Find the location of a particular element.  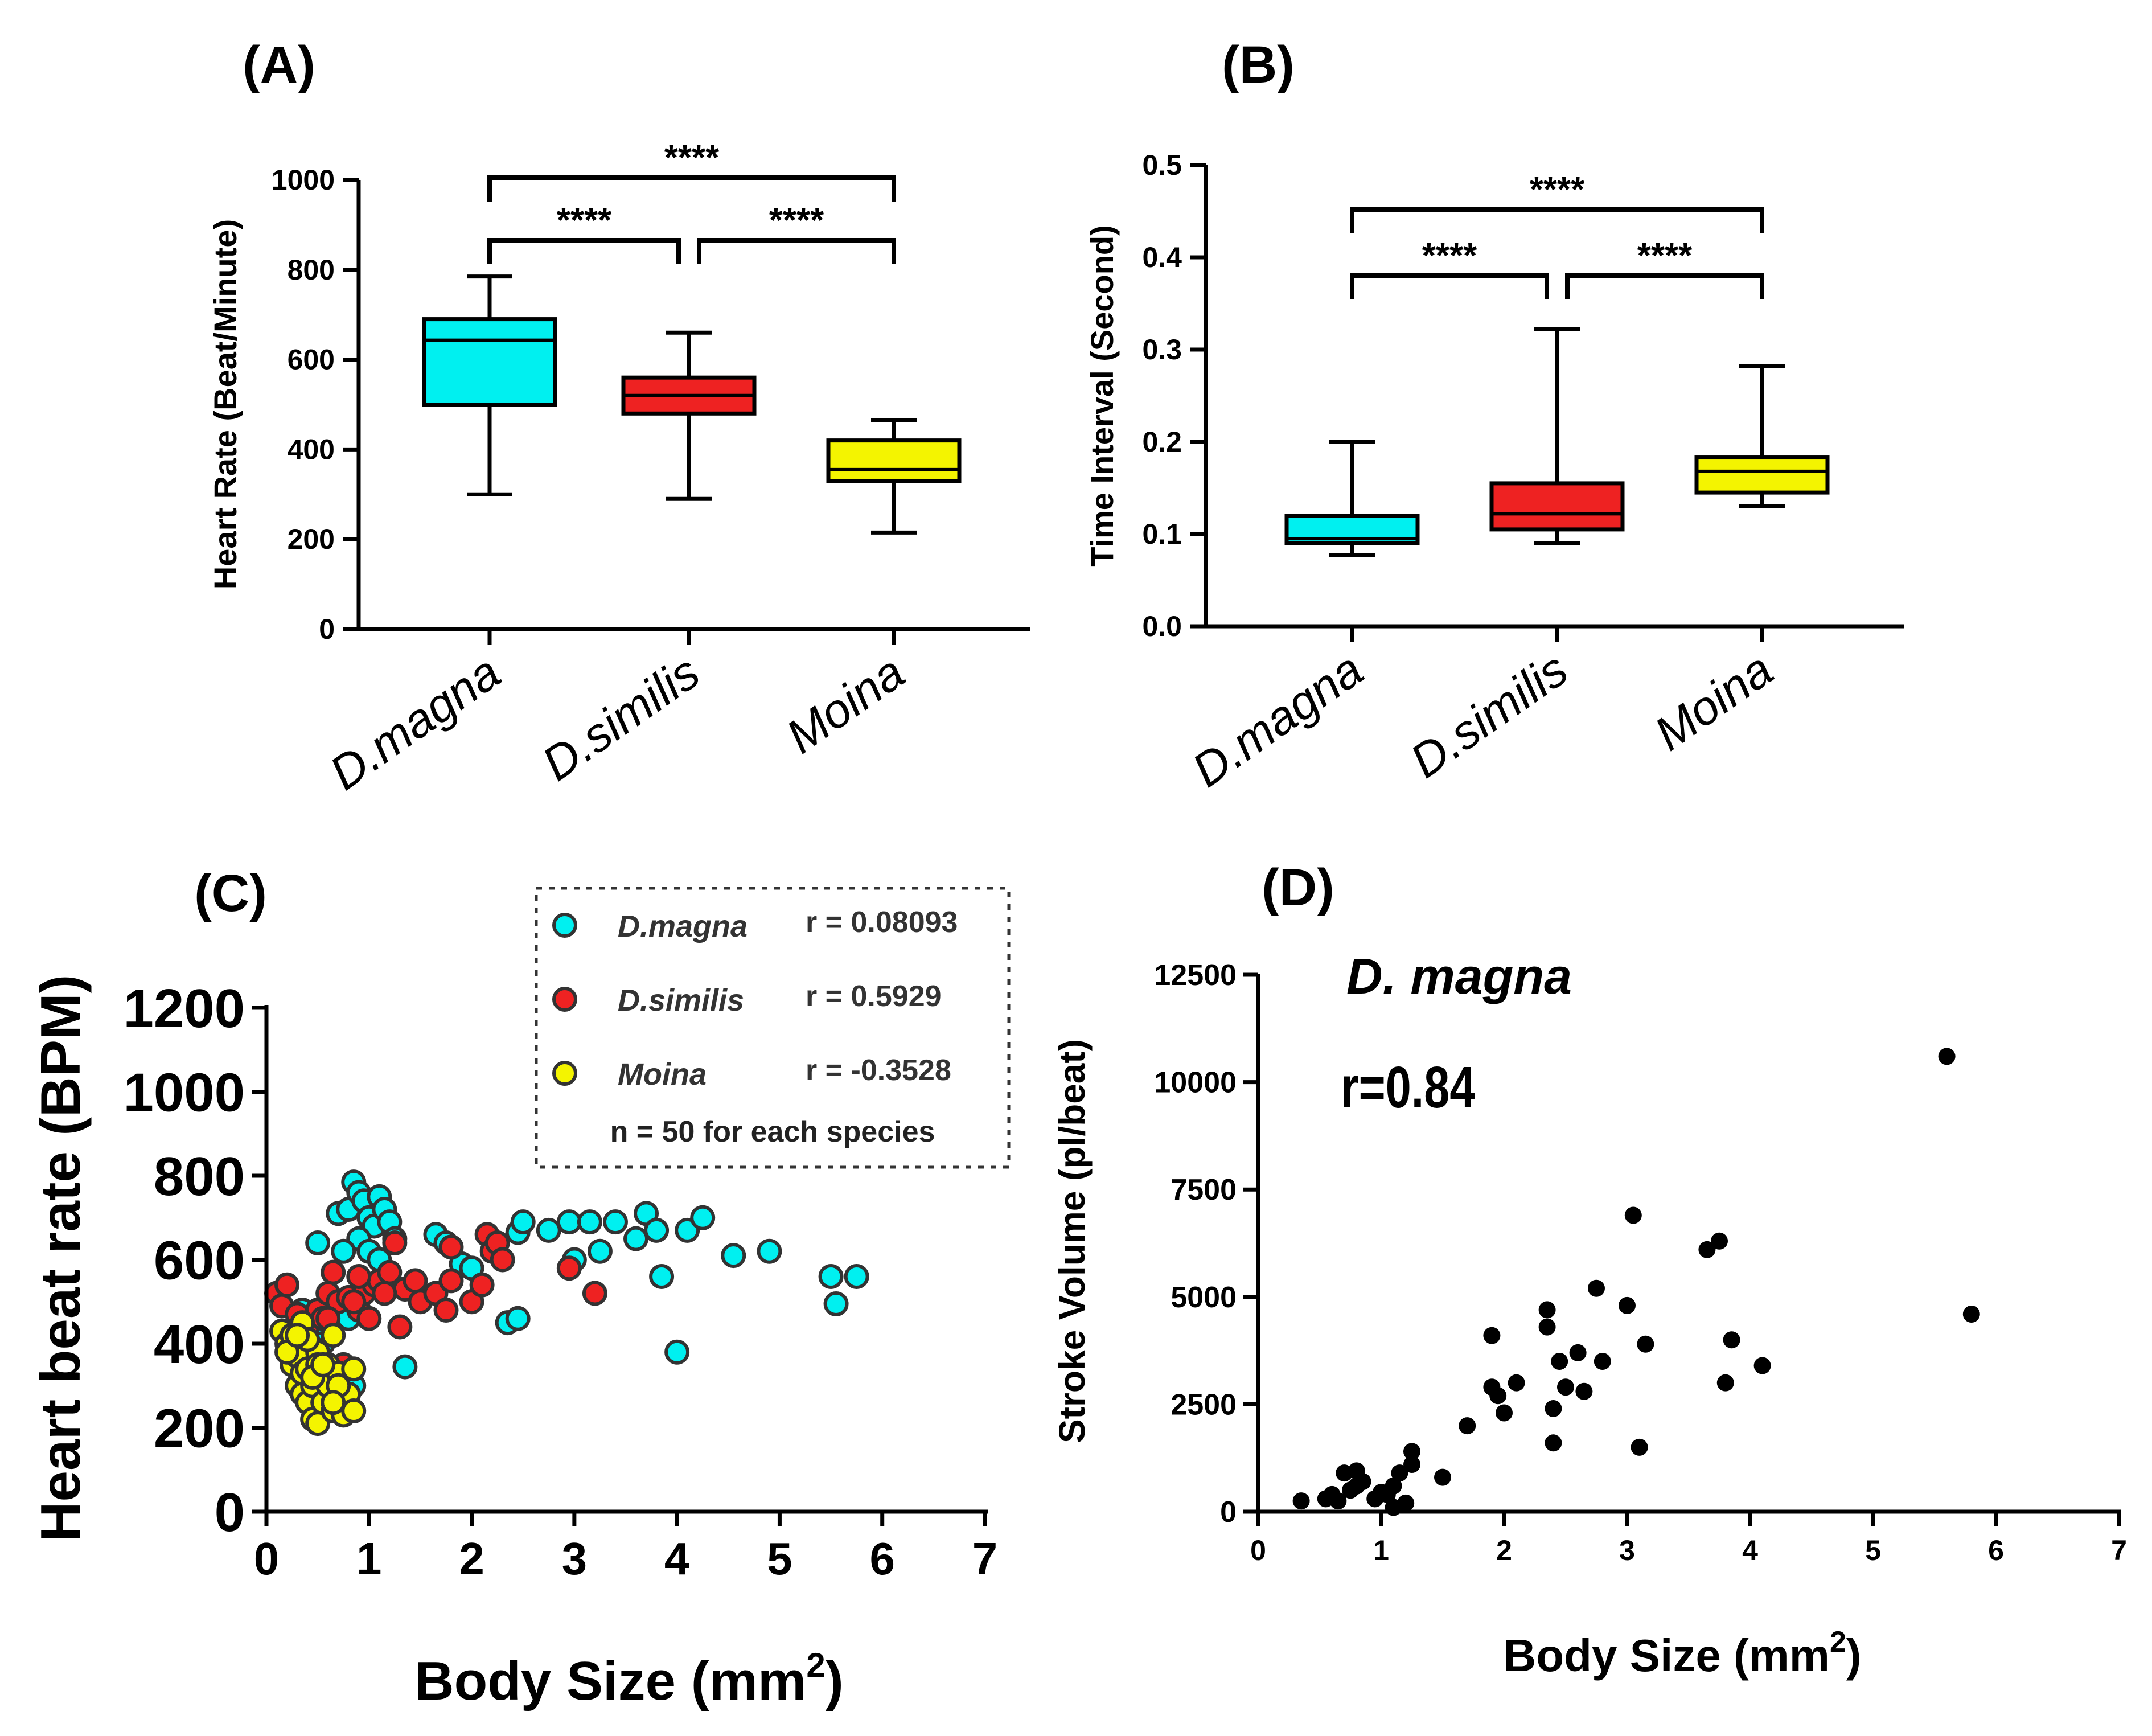

panel-a-y-ticks: 0 200 400 600 800 1000 is located at coordinates (315, 405).